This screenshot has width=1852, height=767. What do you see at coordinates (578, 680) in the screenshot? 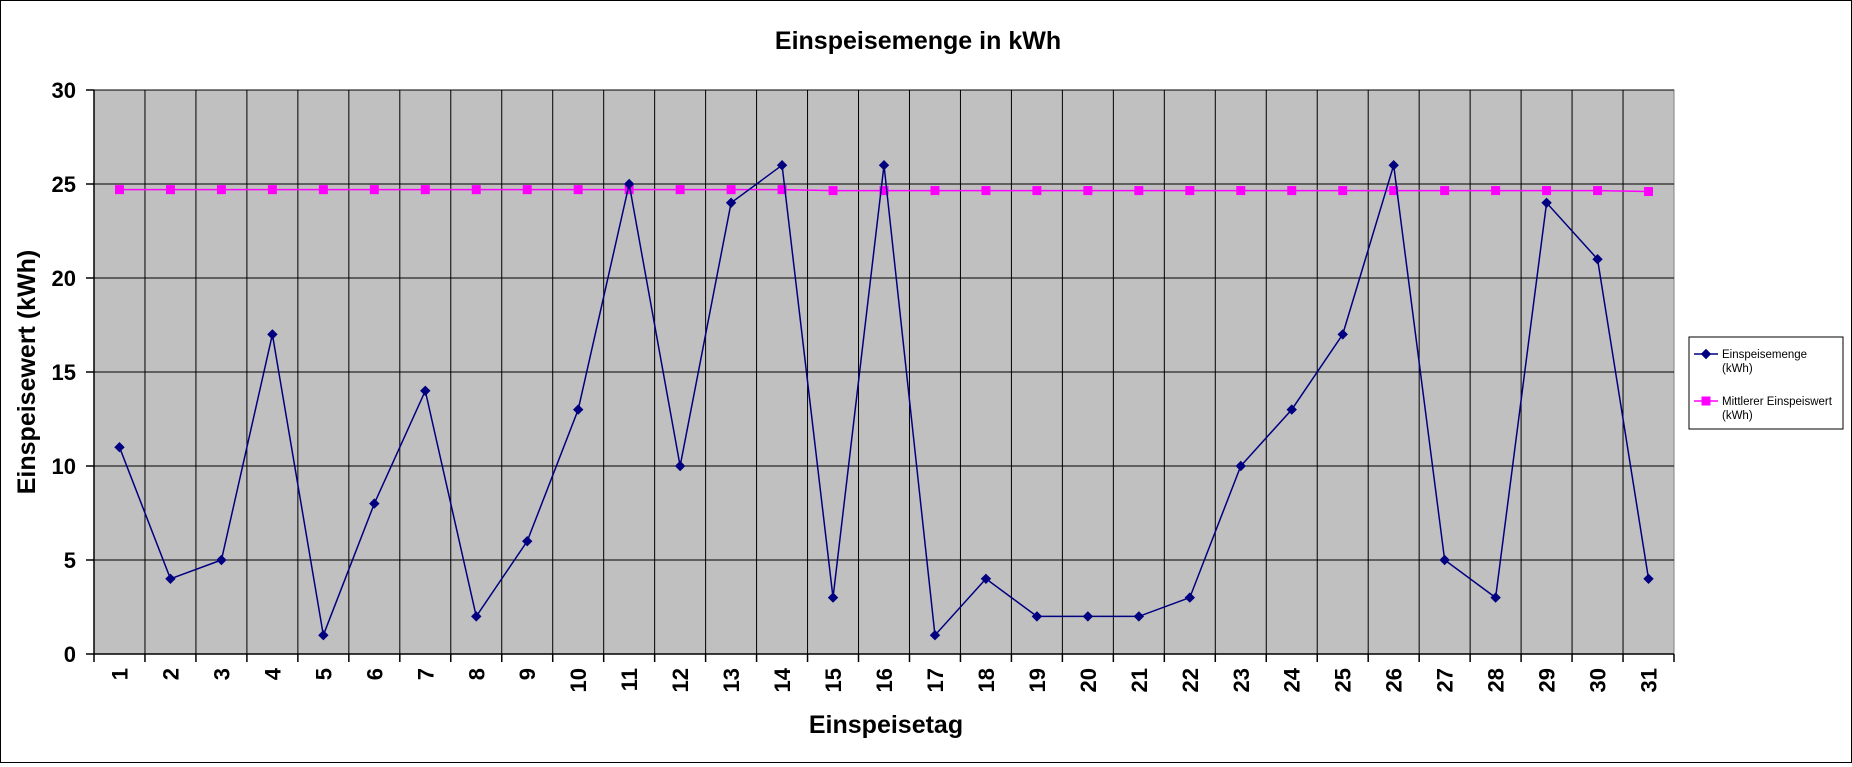
I see `x-tick-label: 10` at bounding box center [578, 680].